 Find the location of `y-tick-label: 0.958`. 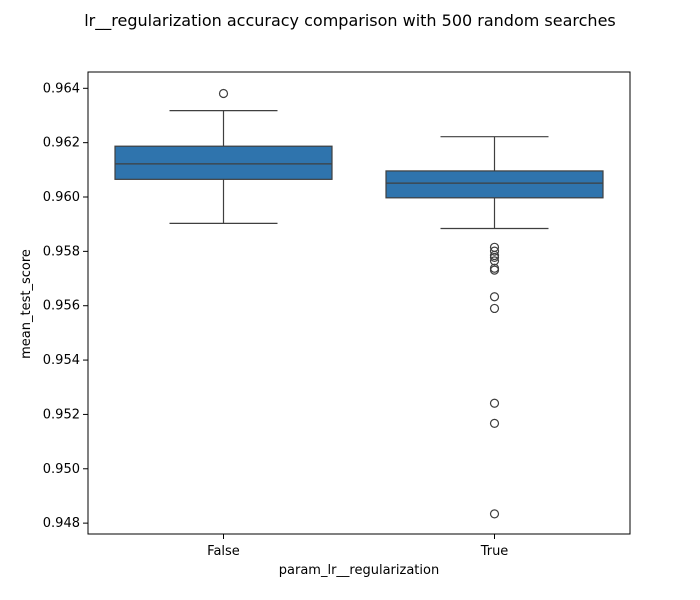

y-tick-label: 0.958 is located at coordinates (61, 251).